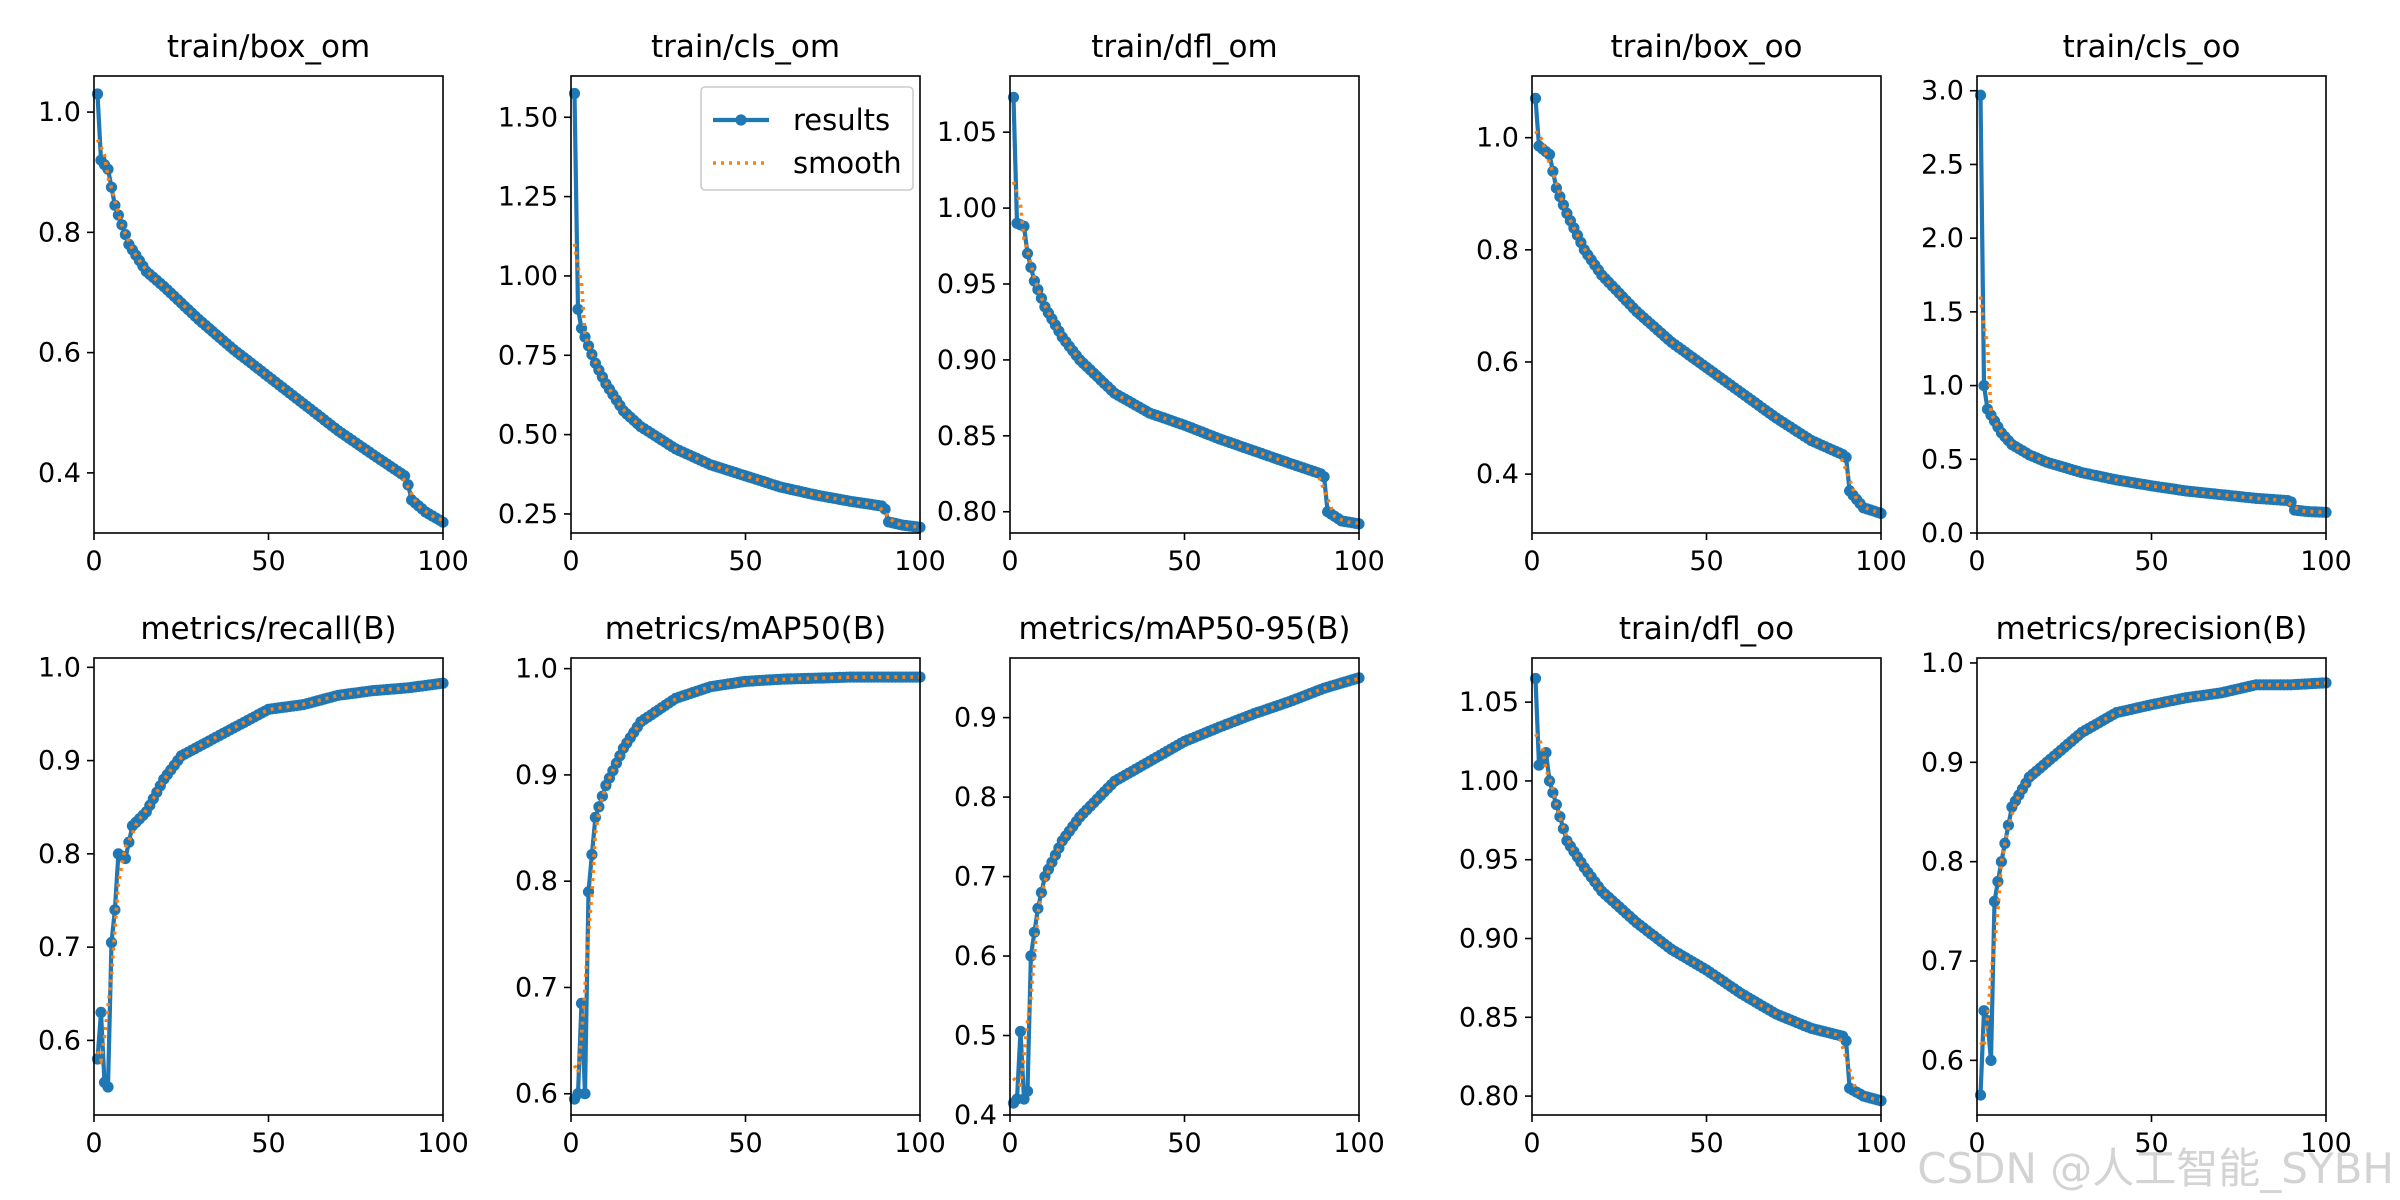 The image size is (2400, 1200). I want to click on legend-results-label: results, so click(841, 120).